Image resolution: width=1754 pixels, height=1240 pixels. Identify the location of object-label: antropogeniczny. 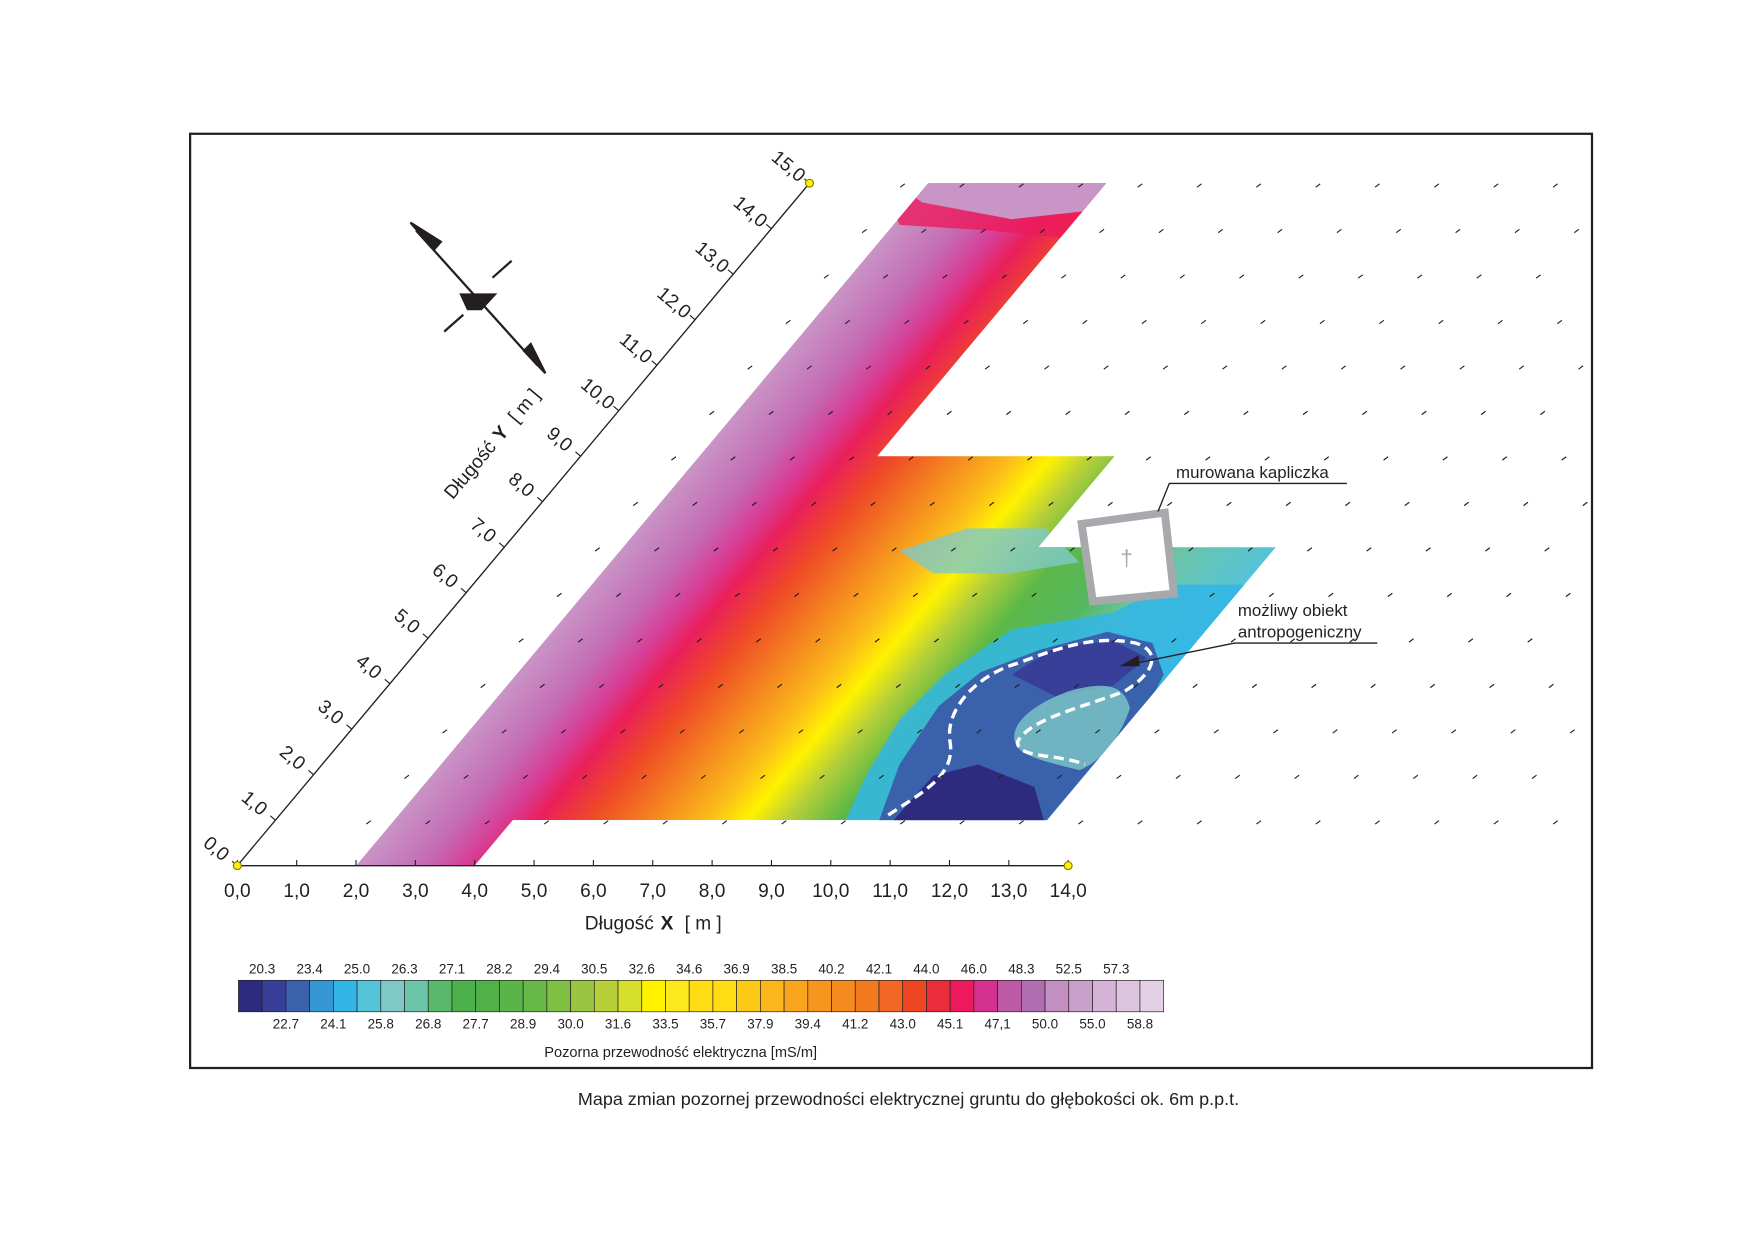
(1300, 631).